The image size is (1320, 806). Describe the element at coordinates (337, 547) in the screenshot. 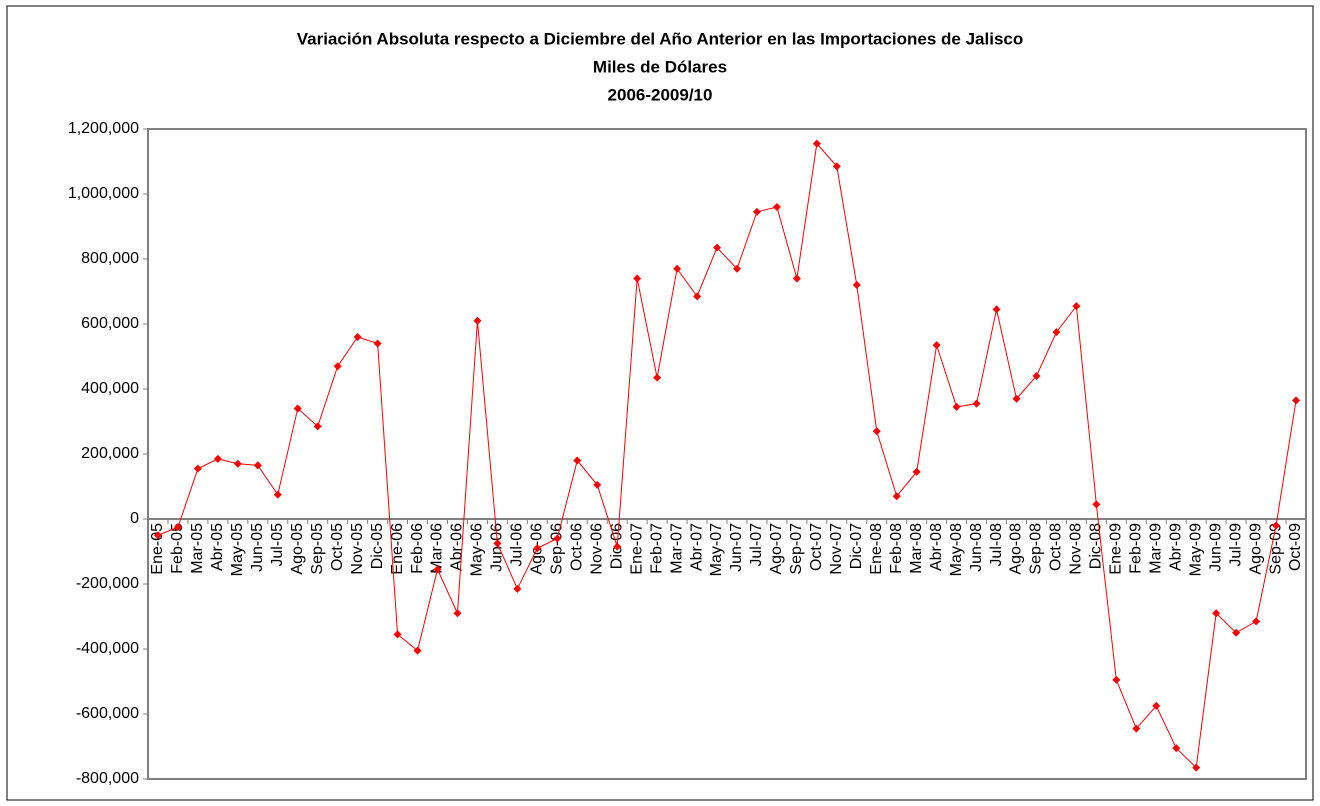

I see `x-tick-label: Oct-05` at that location.